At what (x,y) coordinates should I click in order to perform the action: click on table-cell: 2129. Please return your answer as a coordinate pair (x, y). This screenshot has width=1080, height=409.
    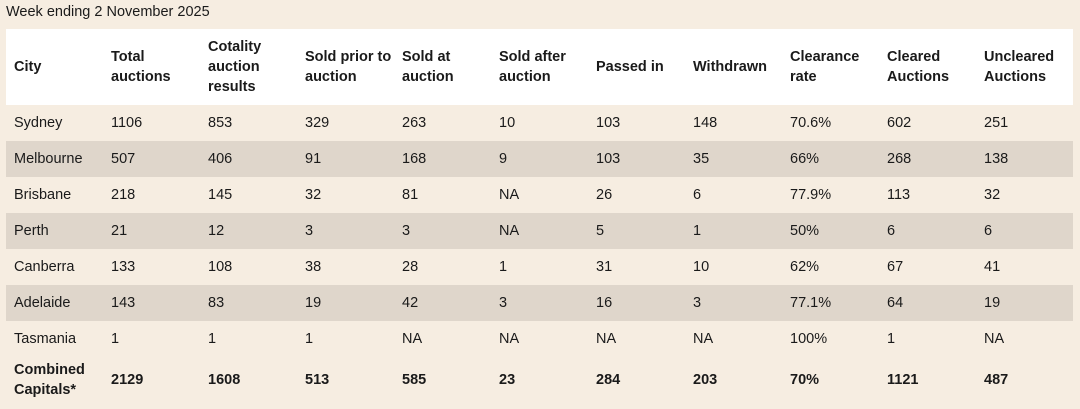
    Looking at the image, I should click on (127, 380).